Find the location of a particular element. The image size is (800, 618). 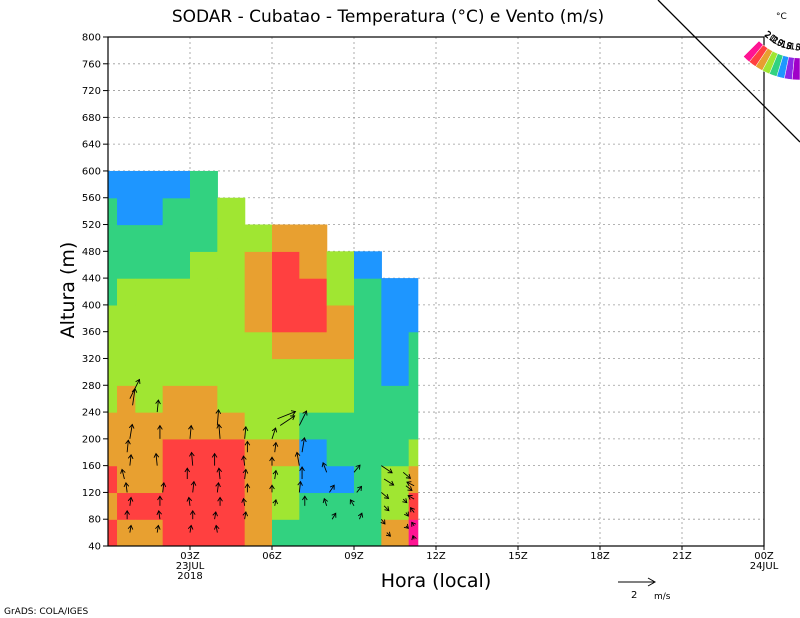

colorbar-label: 19 is located at coordinates (786, 45).